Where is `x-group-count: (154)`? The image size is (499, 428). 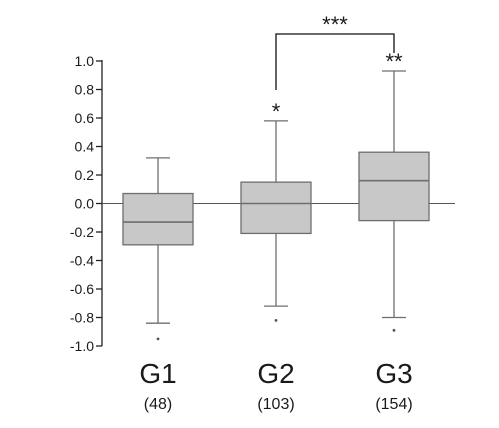
x-group-count: (154) is located at coordinates (393, 404).